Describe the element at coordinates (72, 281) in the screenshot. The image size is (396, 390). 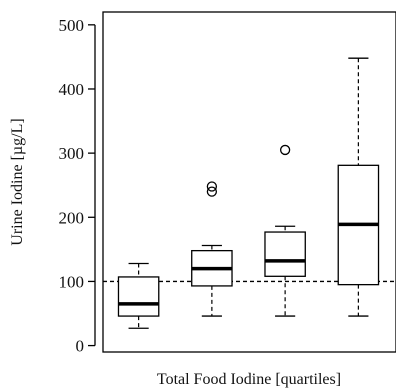
I see `y-tick-label: 100` at that location.